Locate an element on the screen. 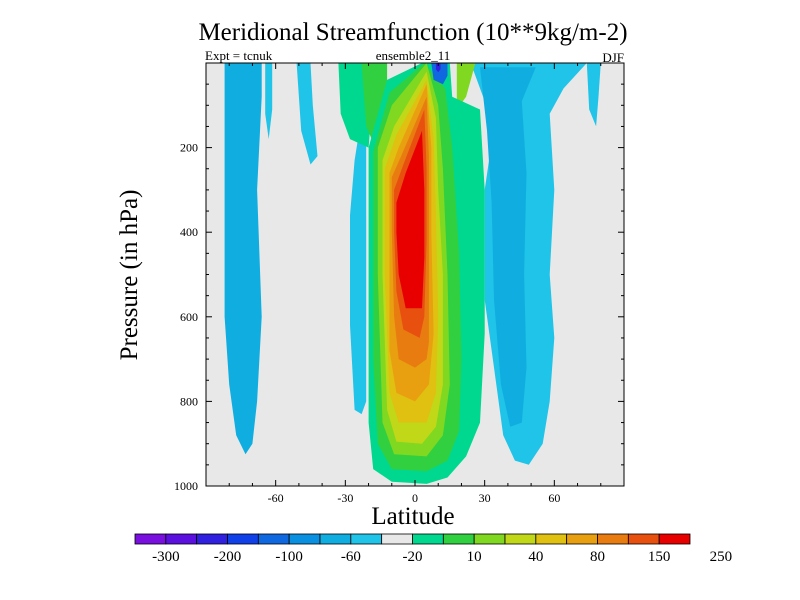 This screenshot has height=600, width=800. x-axis-label: Latitude is located at coordinates (412, 516).